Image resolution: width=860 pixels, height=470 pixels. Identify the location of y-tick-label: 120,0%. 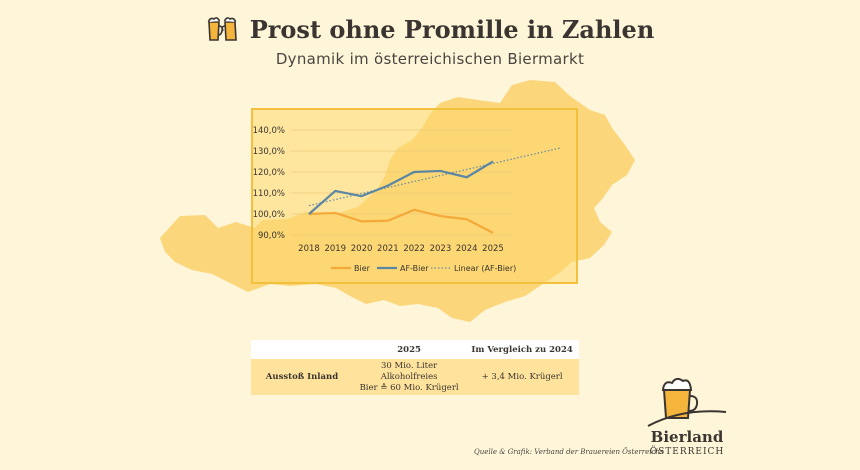
(269, 173).